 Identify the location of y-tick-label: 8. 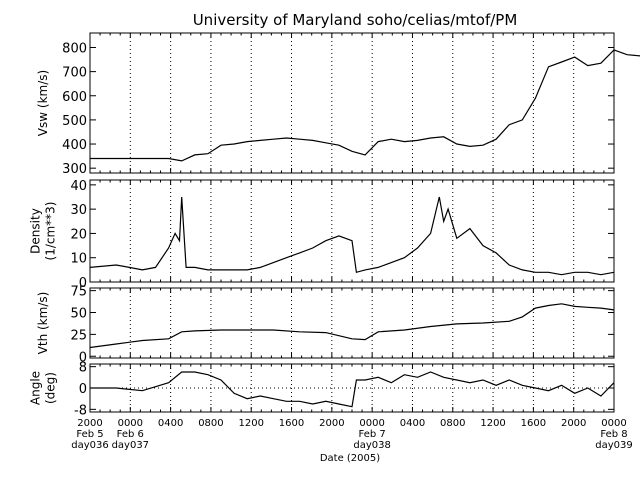
(83, 368).